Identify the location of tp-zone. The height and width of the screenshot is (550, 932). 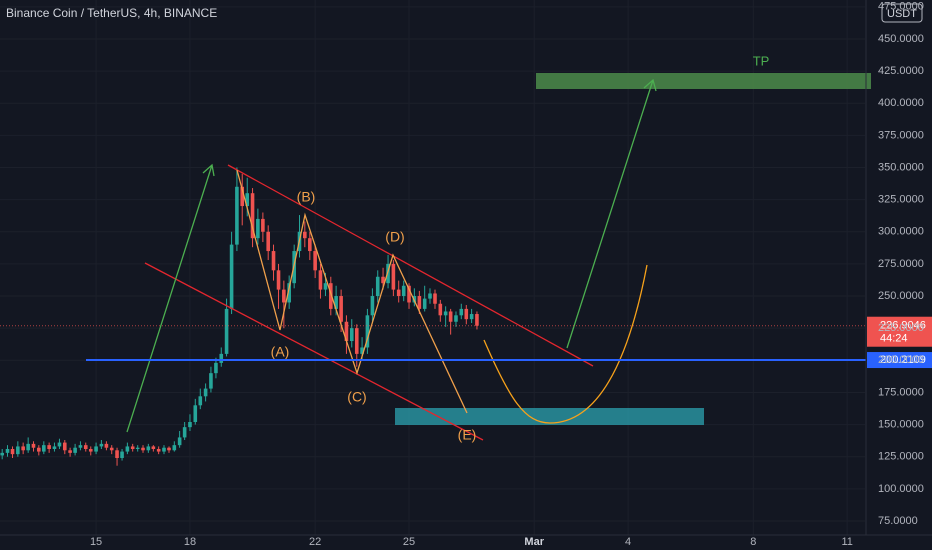
(703, 81).